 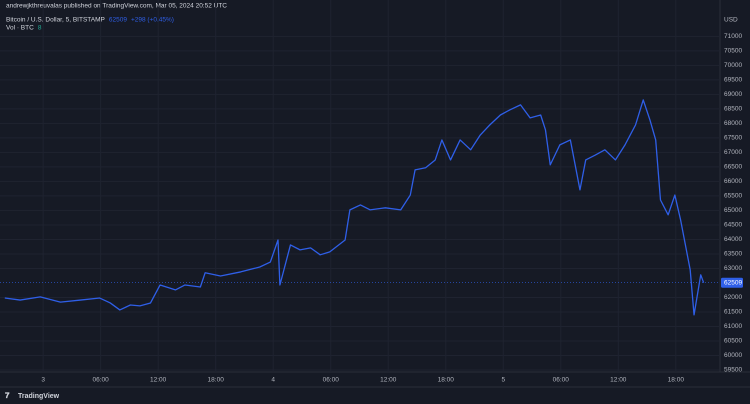 What do you see at coordinates (55, 20) in the screenshot?
I see `symbol-title: Bitcoin / U.S. Dollar, 5, BITSTAMP` at bounding box center [55, 20].